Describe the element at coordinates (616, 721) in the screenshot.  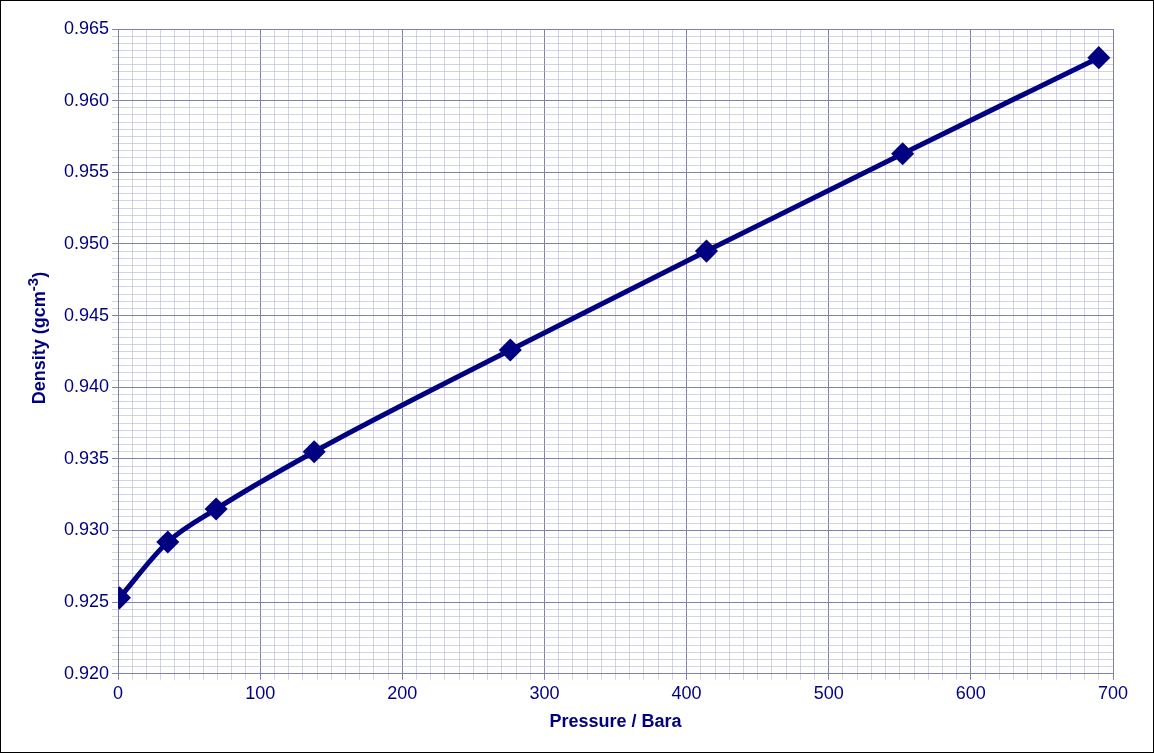
I see `x-axis-title: Pressure / Bara` at that location.